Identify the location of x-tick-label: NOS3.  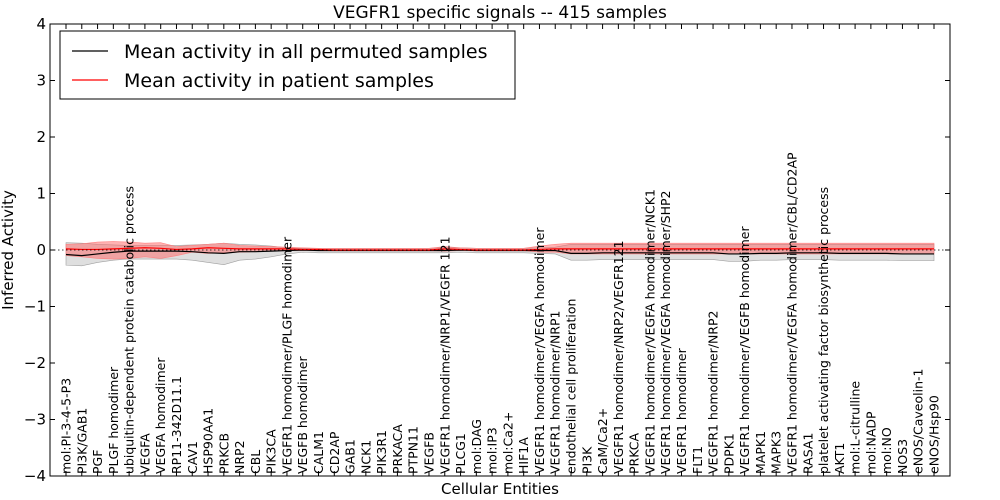
(902, 456).